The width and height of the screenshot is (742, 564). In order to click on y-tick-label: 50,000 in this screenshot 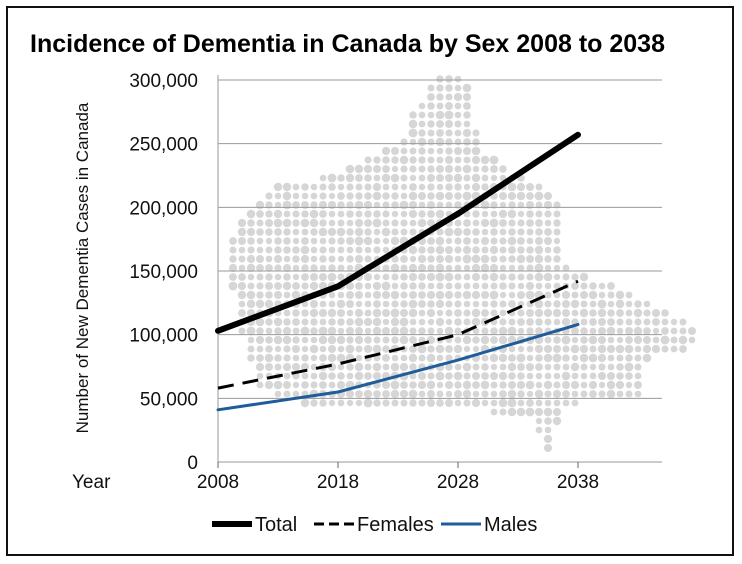, I will do `click(169, 399)`.